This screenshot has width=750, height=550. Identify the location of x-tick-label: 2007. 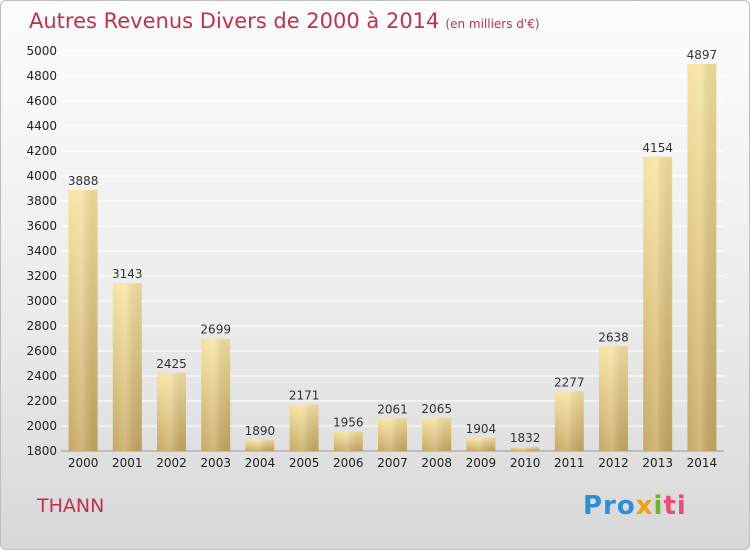
(392, 463).